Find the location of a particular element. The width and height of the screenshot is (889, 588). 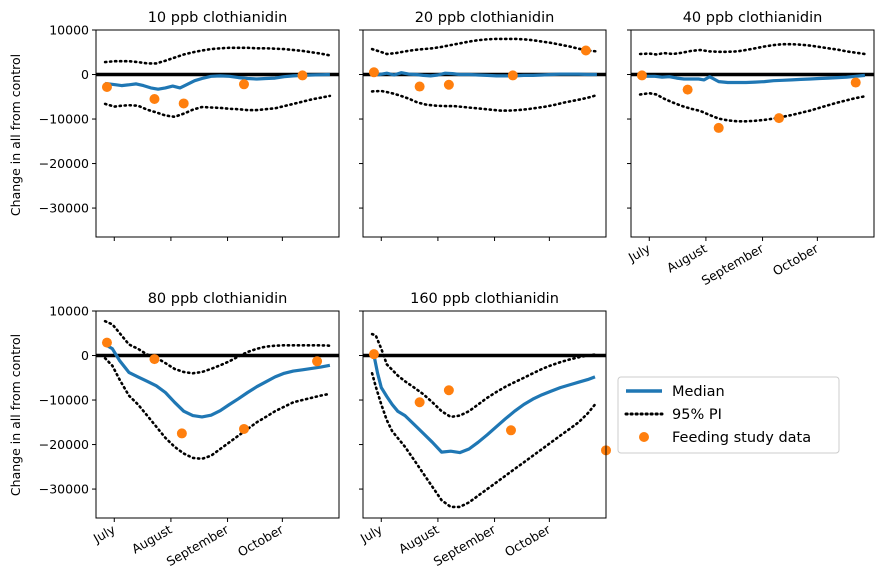

legend-feeding-label: Feeding study data is located at coordinates (741, 438).